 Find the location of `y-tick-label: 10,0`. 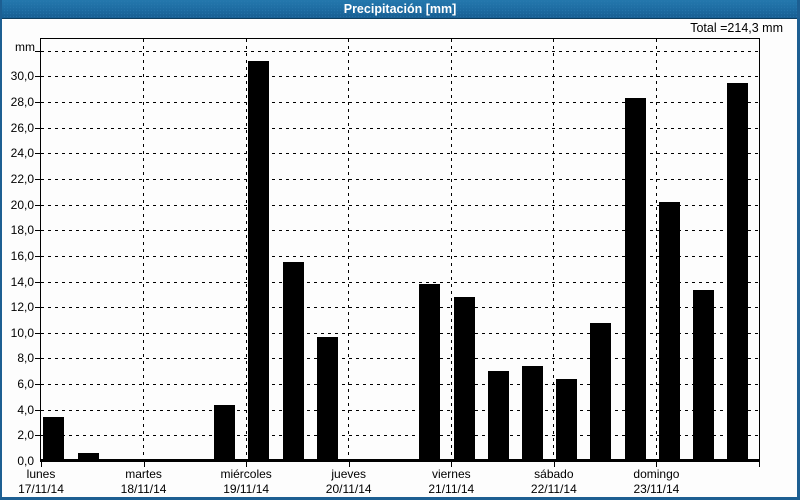

y-tick-label: 10,0 is located at coordinates (22, 332).